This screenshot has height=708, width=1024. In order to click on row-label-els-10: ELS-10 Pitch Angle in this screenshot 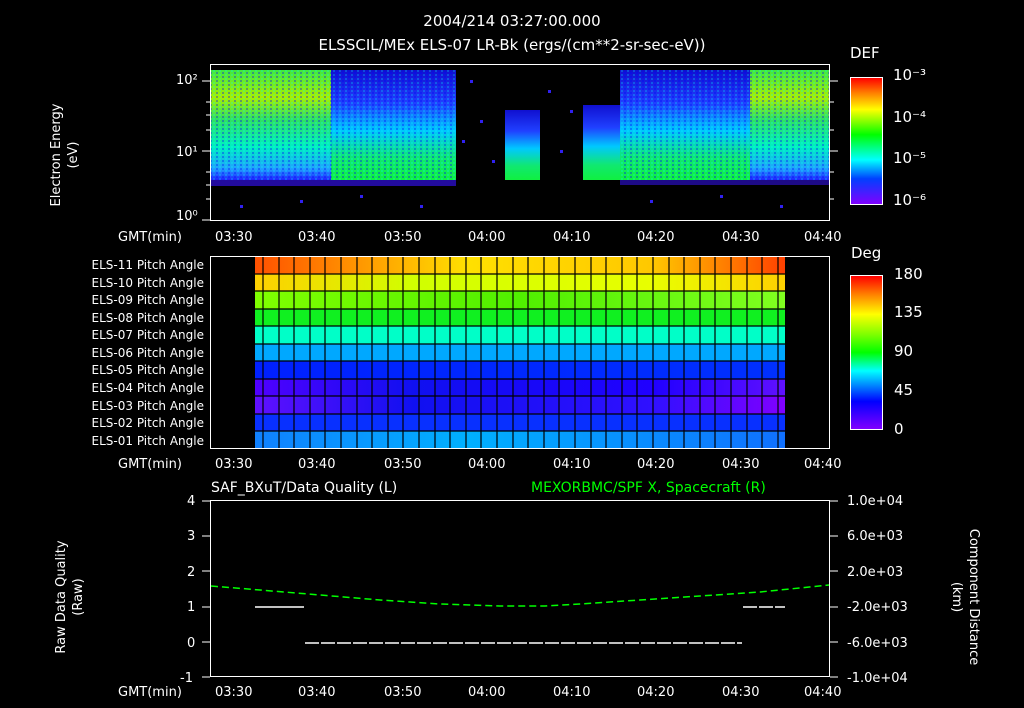, I will do `click(147, 283)`.